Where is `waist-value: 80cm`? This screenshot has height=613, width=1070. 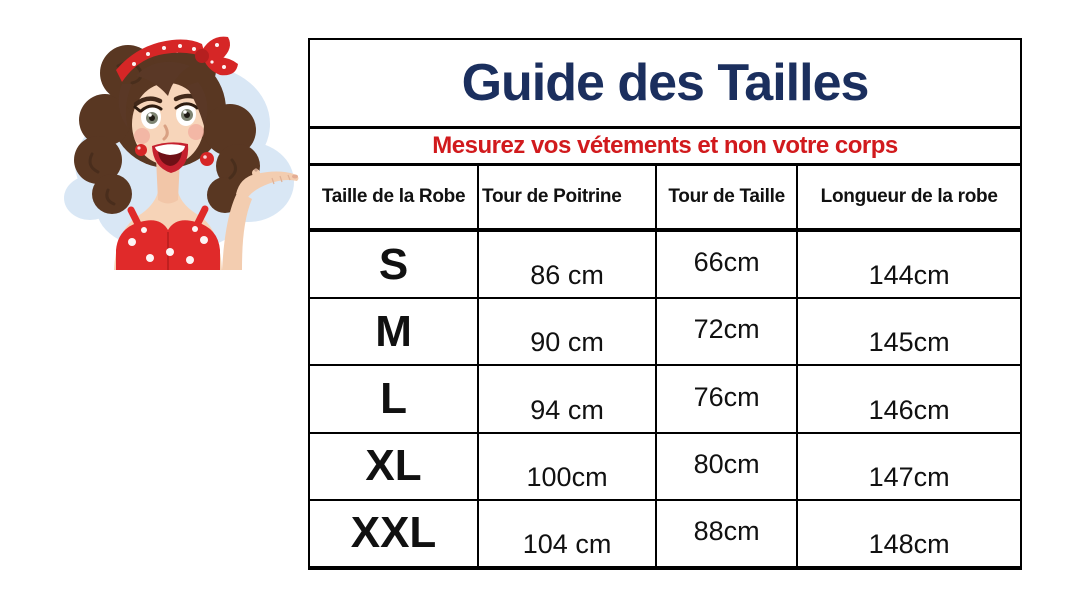
waist-value: 80cm is located at coordinates (725, 466).